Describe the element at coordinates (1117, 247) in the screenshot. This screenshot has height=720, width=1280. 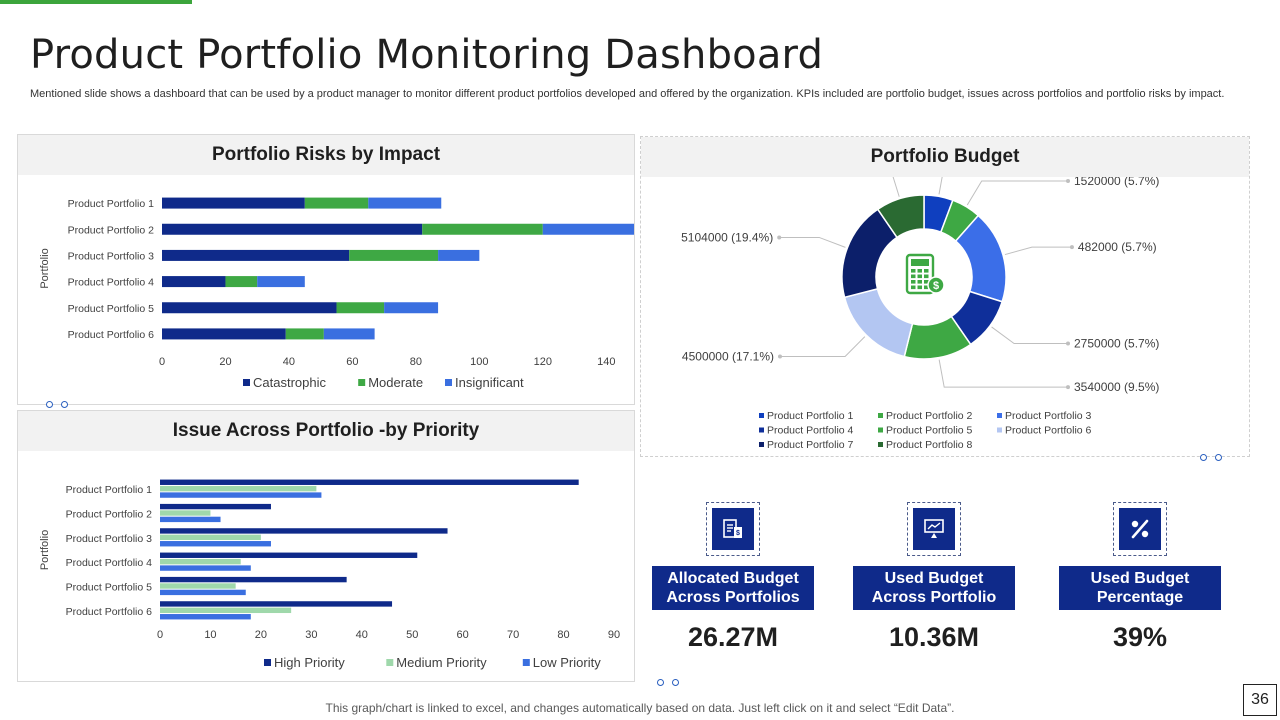
I see `slice-label: 482000 (5.7%)` at that location.